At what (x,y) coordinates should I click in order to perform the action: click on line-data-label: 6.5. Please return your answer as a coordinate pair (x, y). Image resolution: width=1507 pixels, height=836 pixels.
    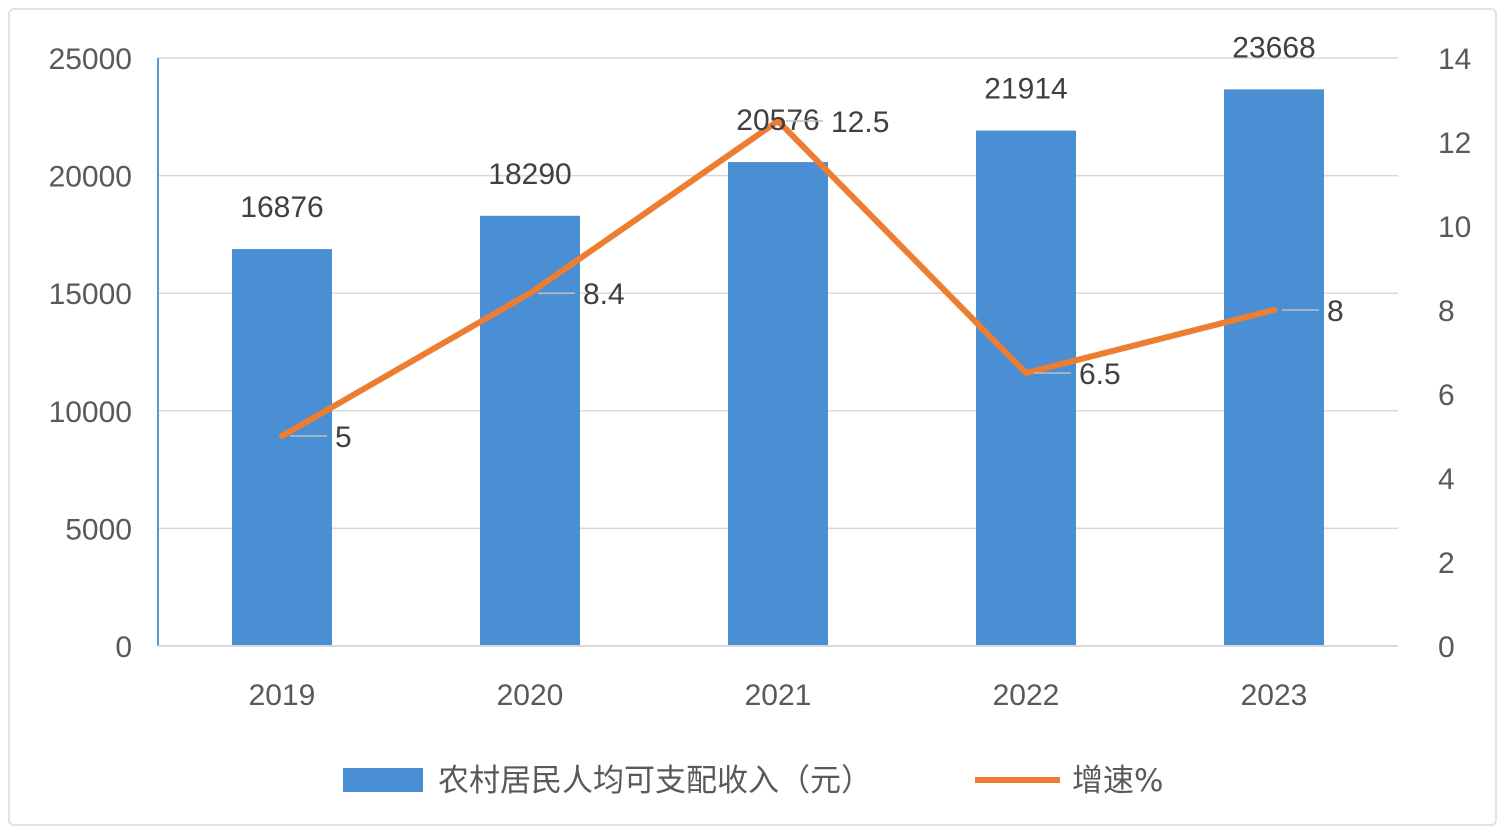
    Looking at the image, I should click on (1100, 374).